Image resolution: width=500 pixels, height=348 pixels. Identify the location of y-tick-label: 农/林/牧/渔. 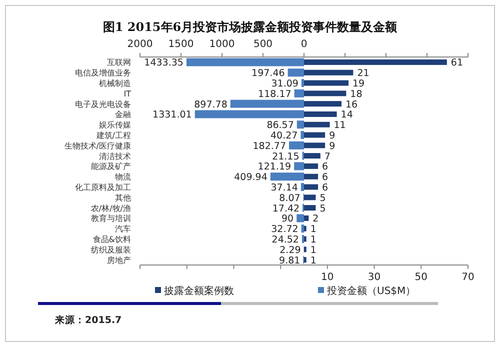
(110, 208).